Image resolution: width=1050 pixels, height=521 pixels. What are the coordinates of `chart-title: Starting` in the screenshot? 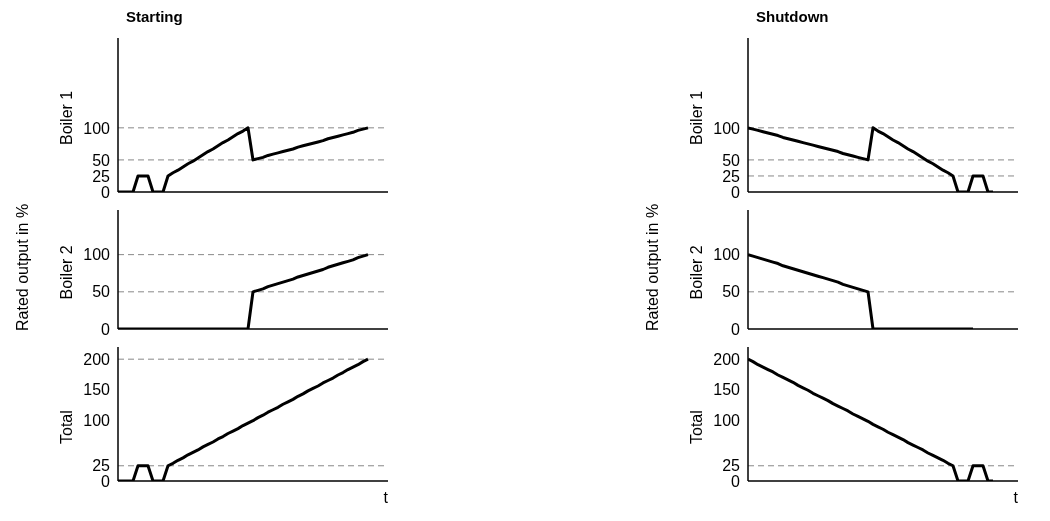 It's located at (154, 16).